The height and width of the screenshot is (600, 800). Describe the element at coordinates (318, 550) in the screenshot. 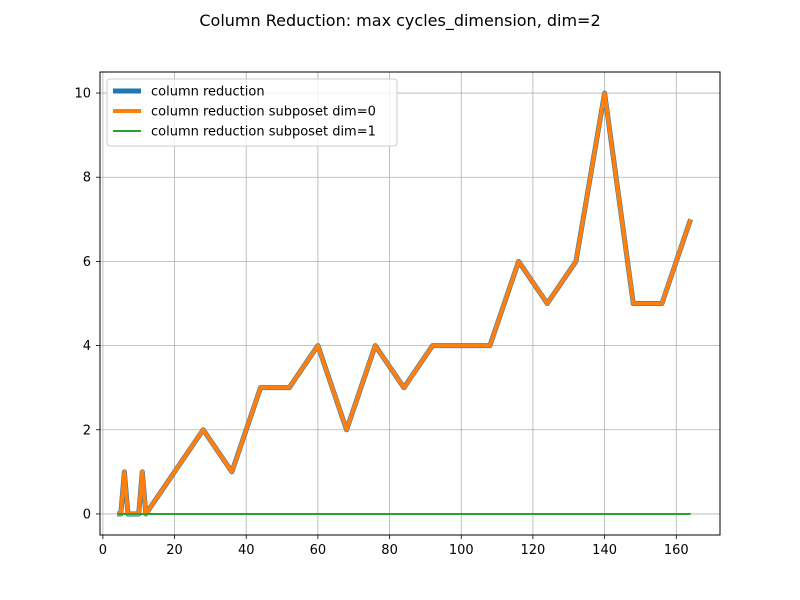

I see `x-tick-label: 60` at that location.